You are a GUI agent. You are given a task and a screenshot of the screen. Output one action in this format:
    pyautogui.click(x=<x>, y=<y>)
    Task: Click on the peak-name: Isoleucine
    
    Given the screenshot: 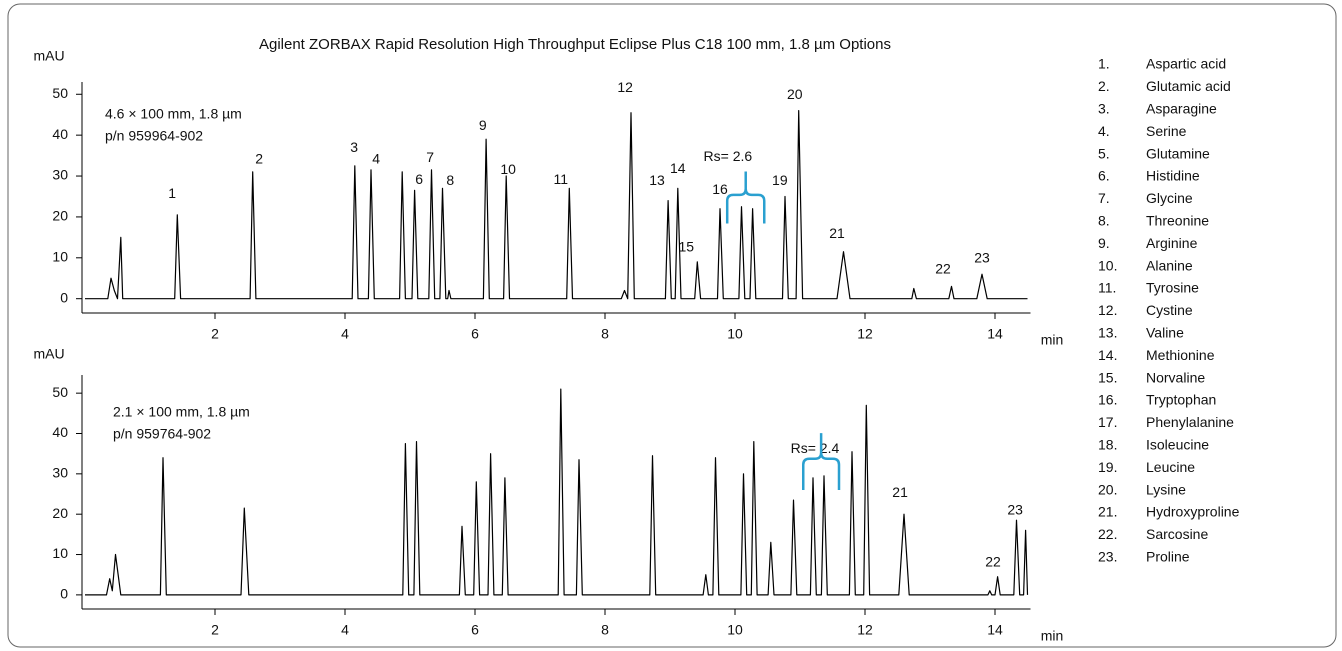 What is the action you would take?
    pyautogui.click(x=1177, y=445)
    